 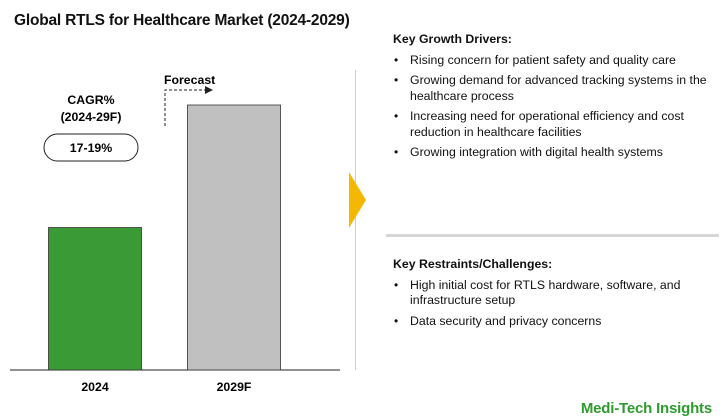 I want to click on cagr-period: (2024-29F), so click(x=91, y=117).